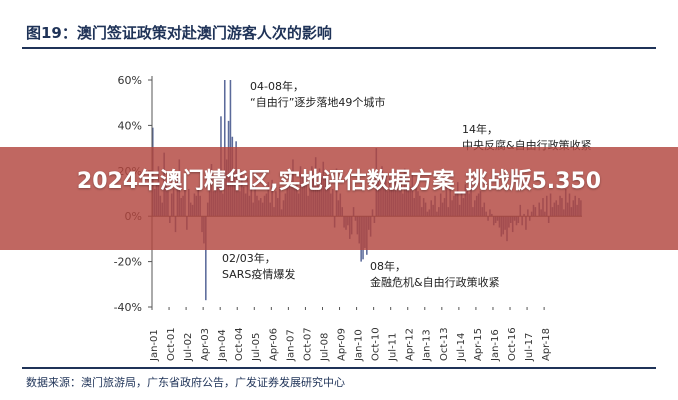 The image size is (678, 400). Describe the element at coordinates (290, 345) in the screenshot. I see `x-tick-label: Jan-07` at that location.